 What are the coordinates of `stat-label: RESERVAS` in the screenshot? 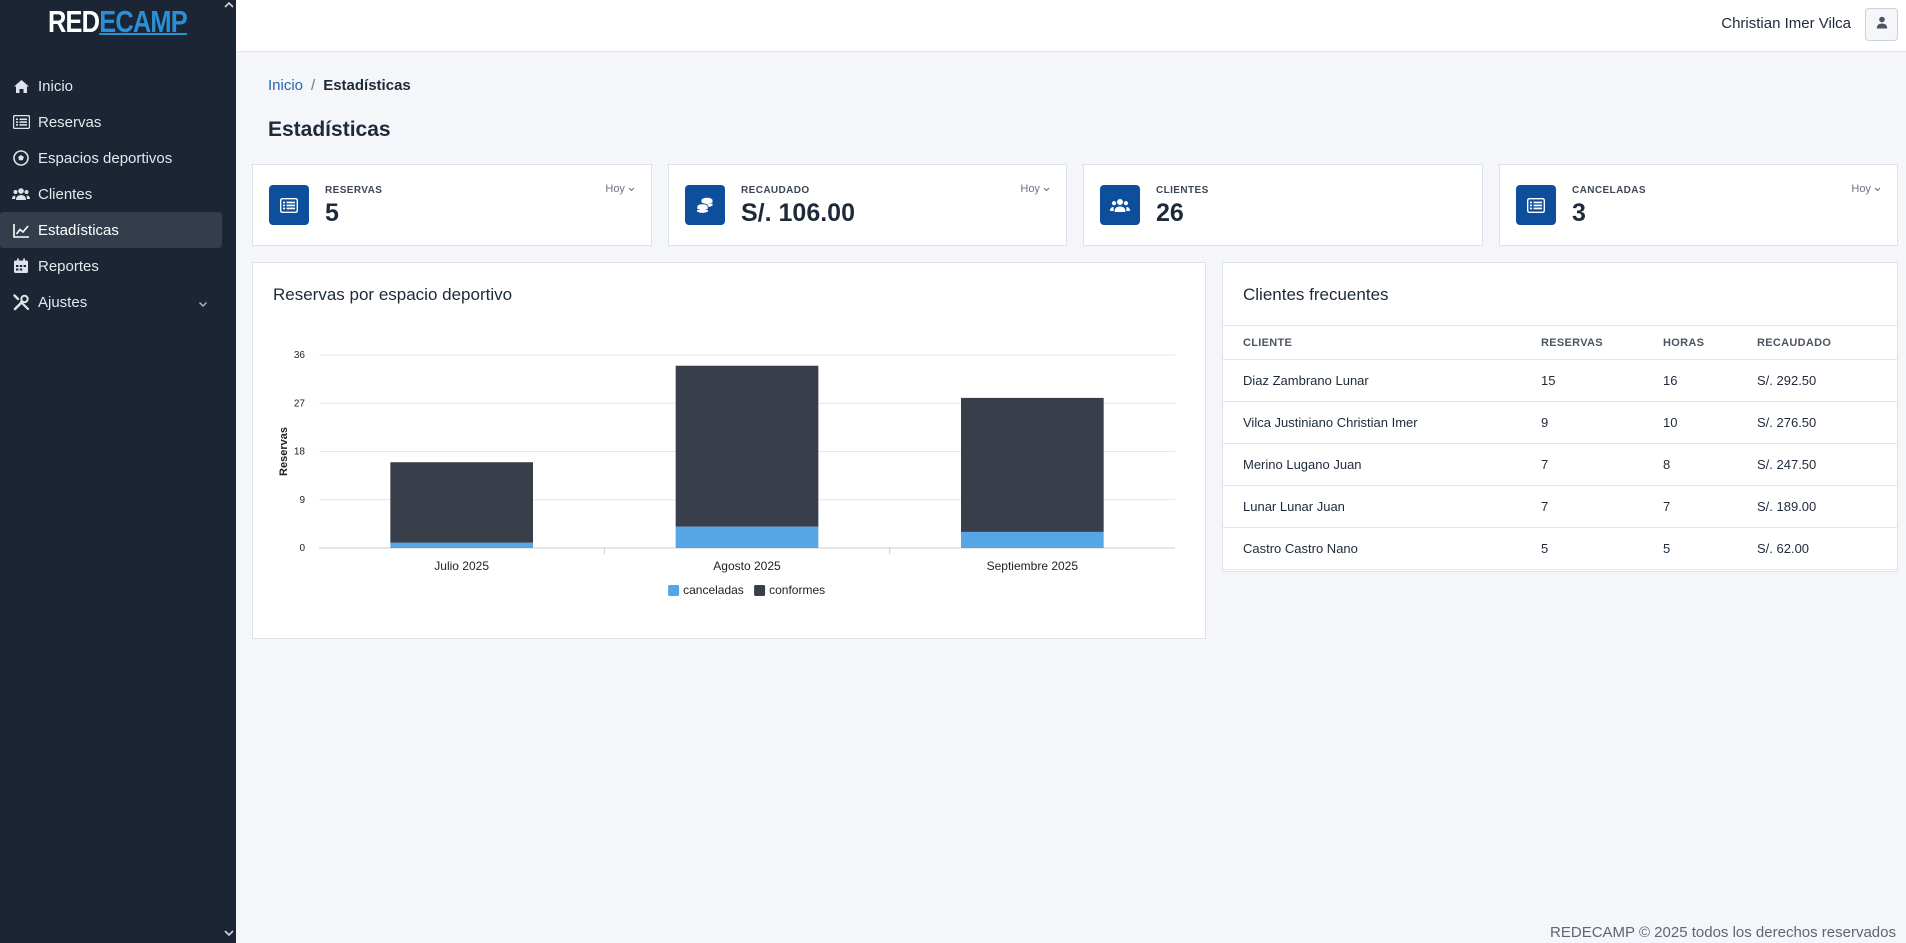 It's located at (354, 190).